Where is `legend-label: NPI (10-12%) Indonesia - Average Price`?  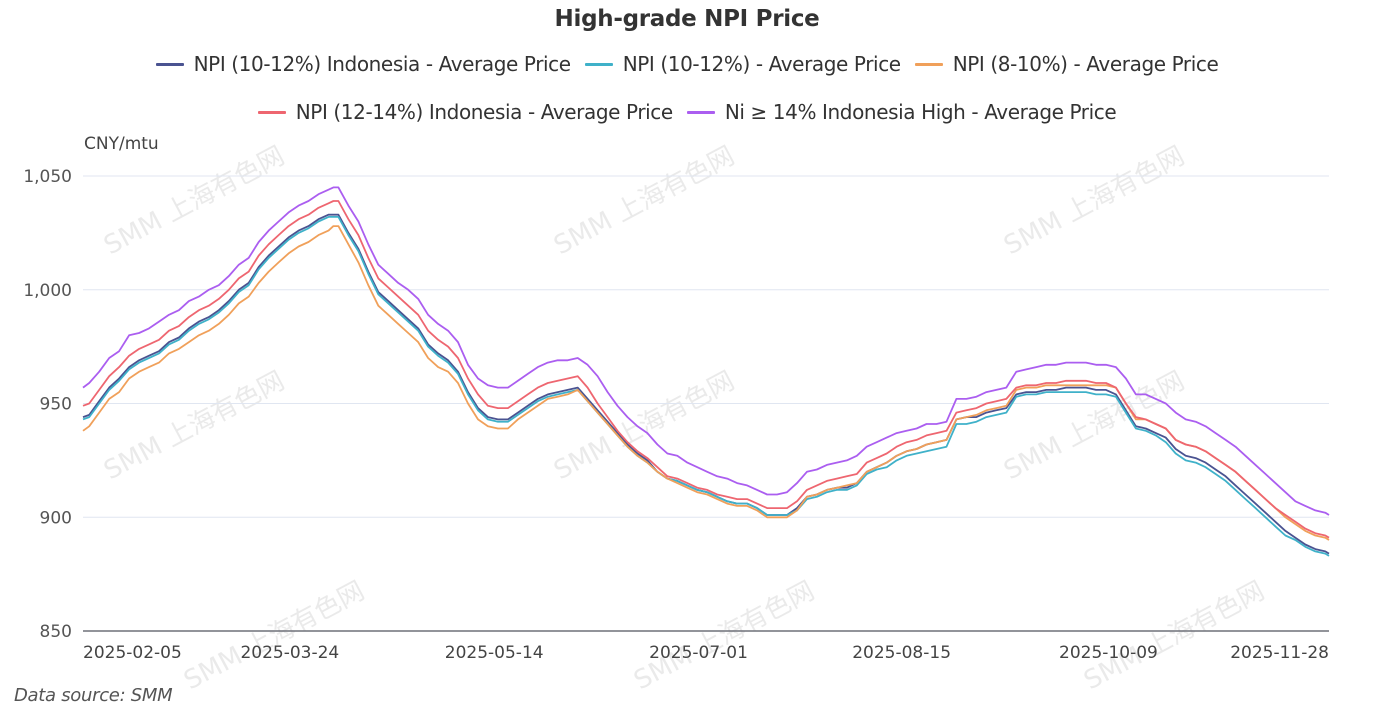
legend-label: NPI (10-12%) Indonesia - Average Price is located at coordinates (382, 64).